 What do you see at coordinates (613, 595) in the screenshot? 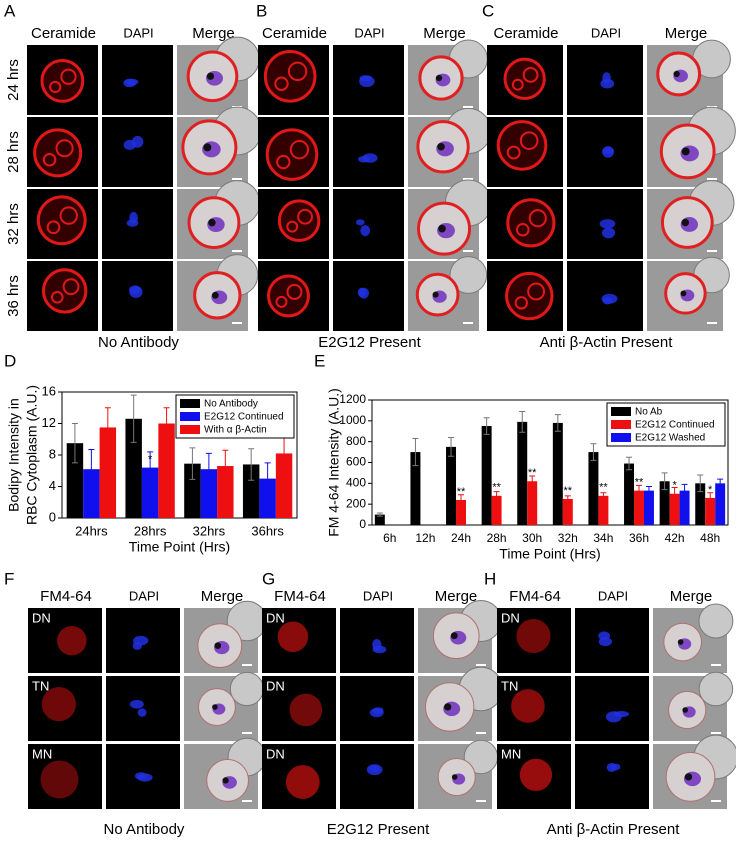
I see `column-header: DAPI` at bounding box center [613, 595].